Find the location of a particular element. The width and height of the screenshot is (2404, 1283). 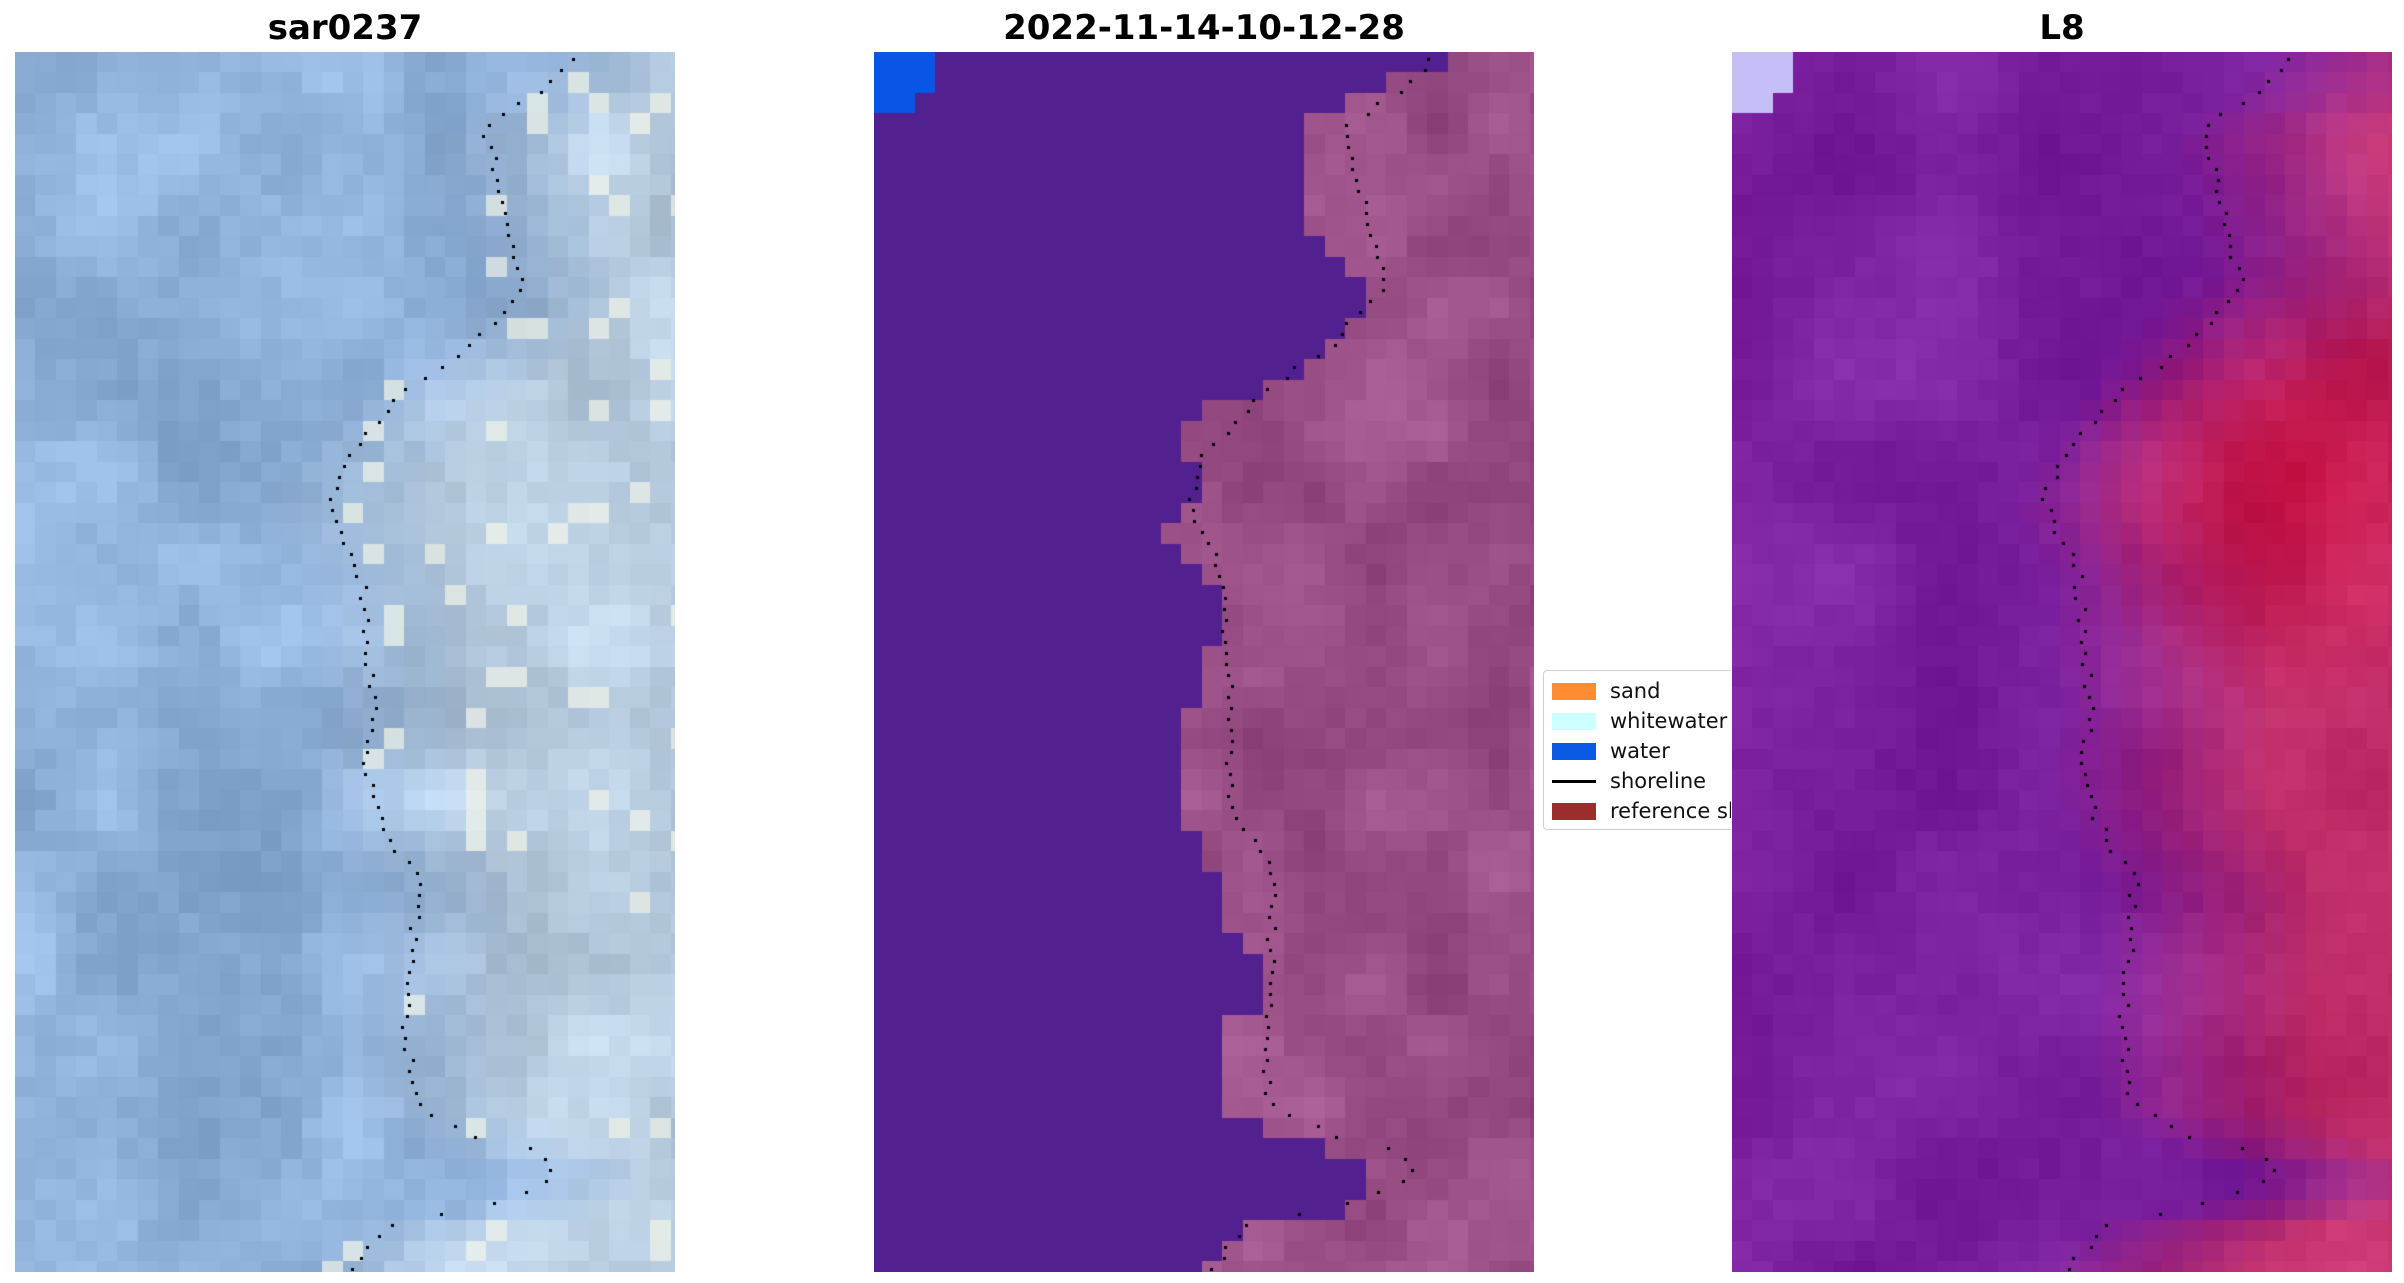

legend-item-whitewater: whitewater is located at coordinates (1637, 720).